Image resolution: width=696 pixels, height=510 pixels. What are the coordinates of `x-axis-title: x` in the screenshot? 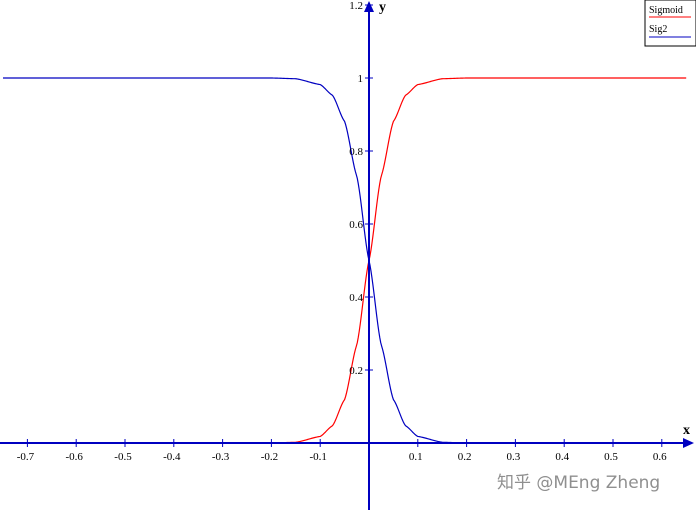 It's located at (686, 430).